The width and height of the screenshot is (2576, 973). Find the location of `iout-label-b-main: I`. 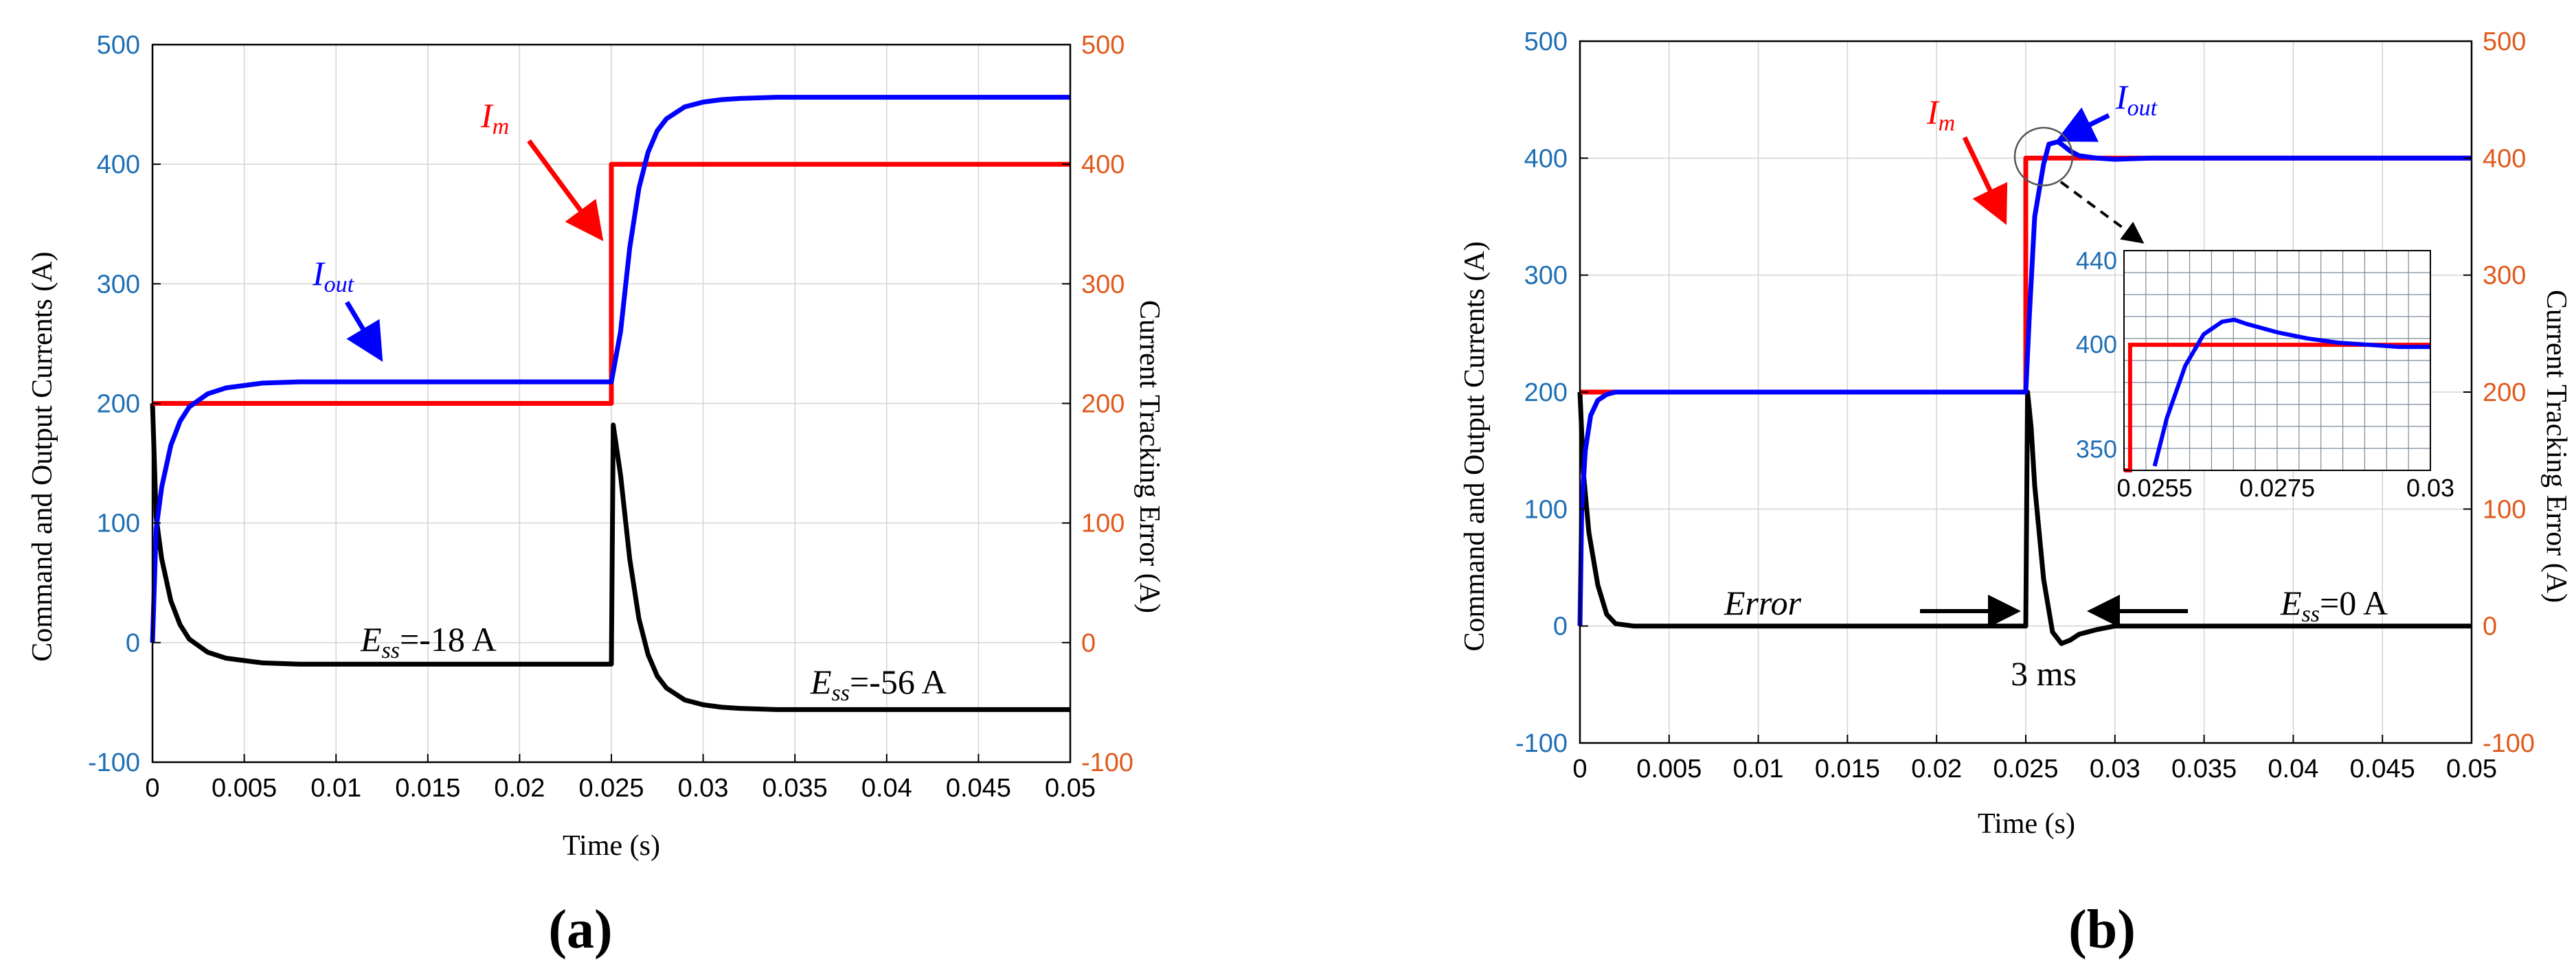

iout-label-b-main: I is located at coordinates (2122, 97).